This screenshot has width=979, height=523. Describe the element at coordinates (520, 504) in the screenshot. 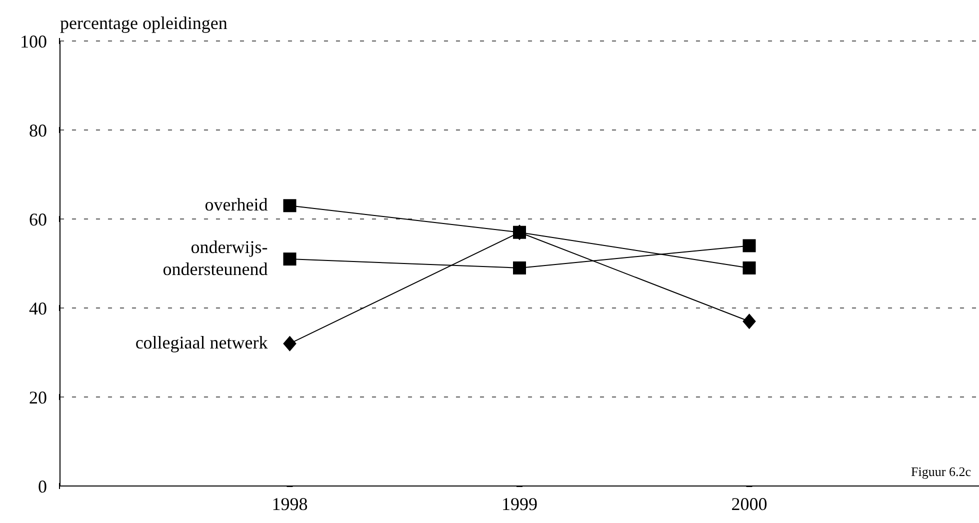

I see `x-tick-label: 1999` at that location.